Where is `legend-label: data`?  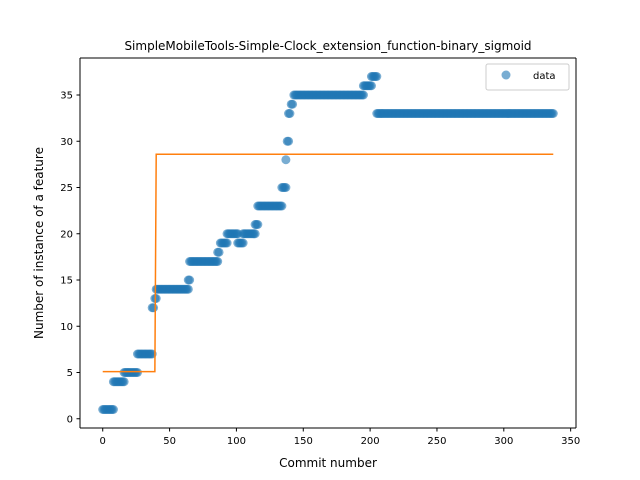
legend-label: data is located at coordinates (544, 76).